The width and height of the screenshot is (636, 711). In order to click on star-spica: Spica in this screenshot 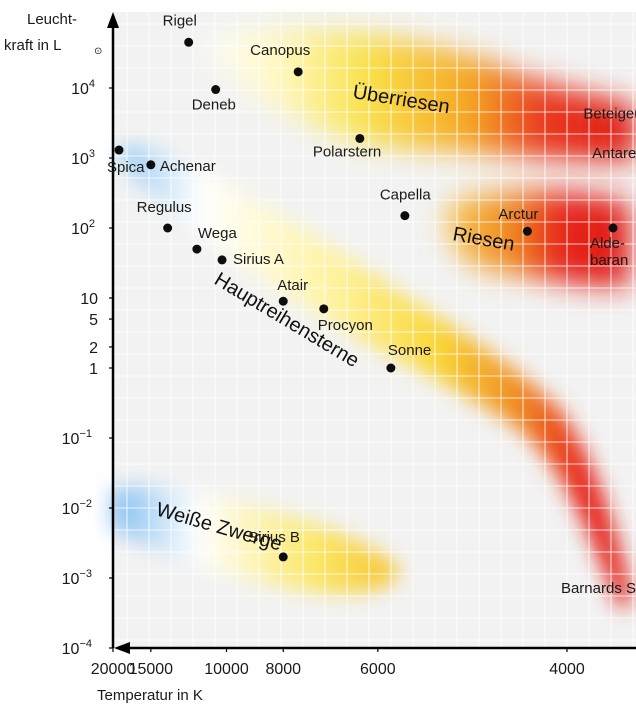, I will do `click(126, 160)`.